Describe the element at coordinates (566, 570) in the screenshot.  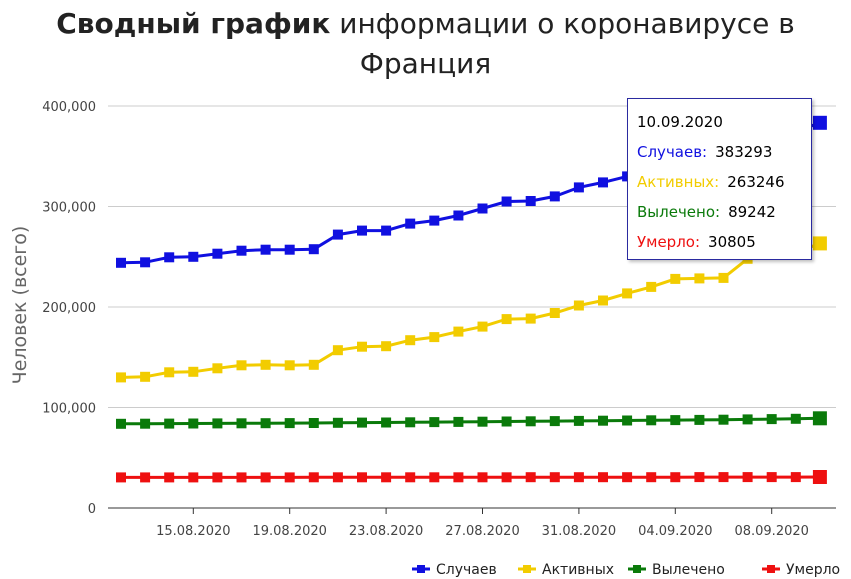
I see `legend-item: Активных` at that location.